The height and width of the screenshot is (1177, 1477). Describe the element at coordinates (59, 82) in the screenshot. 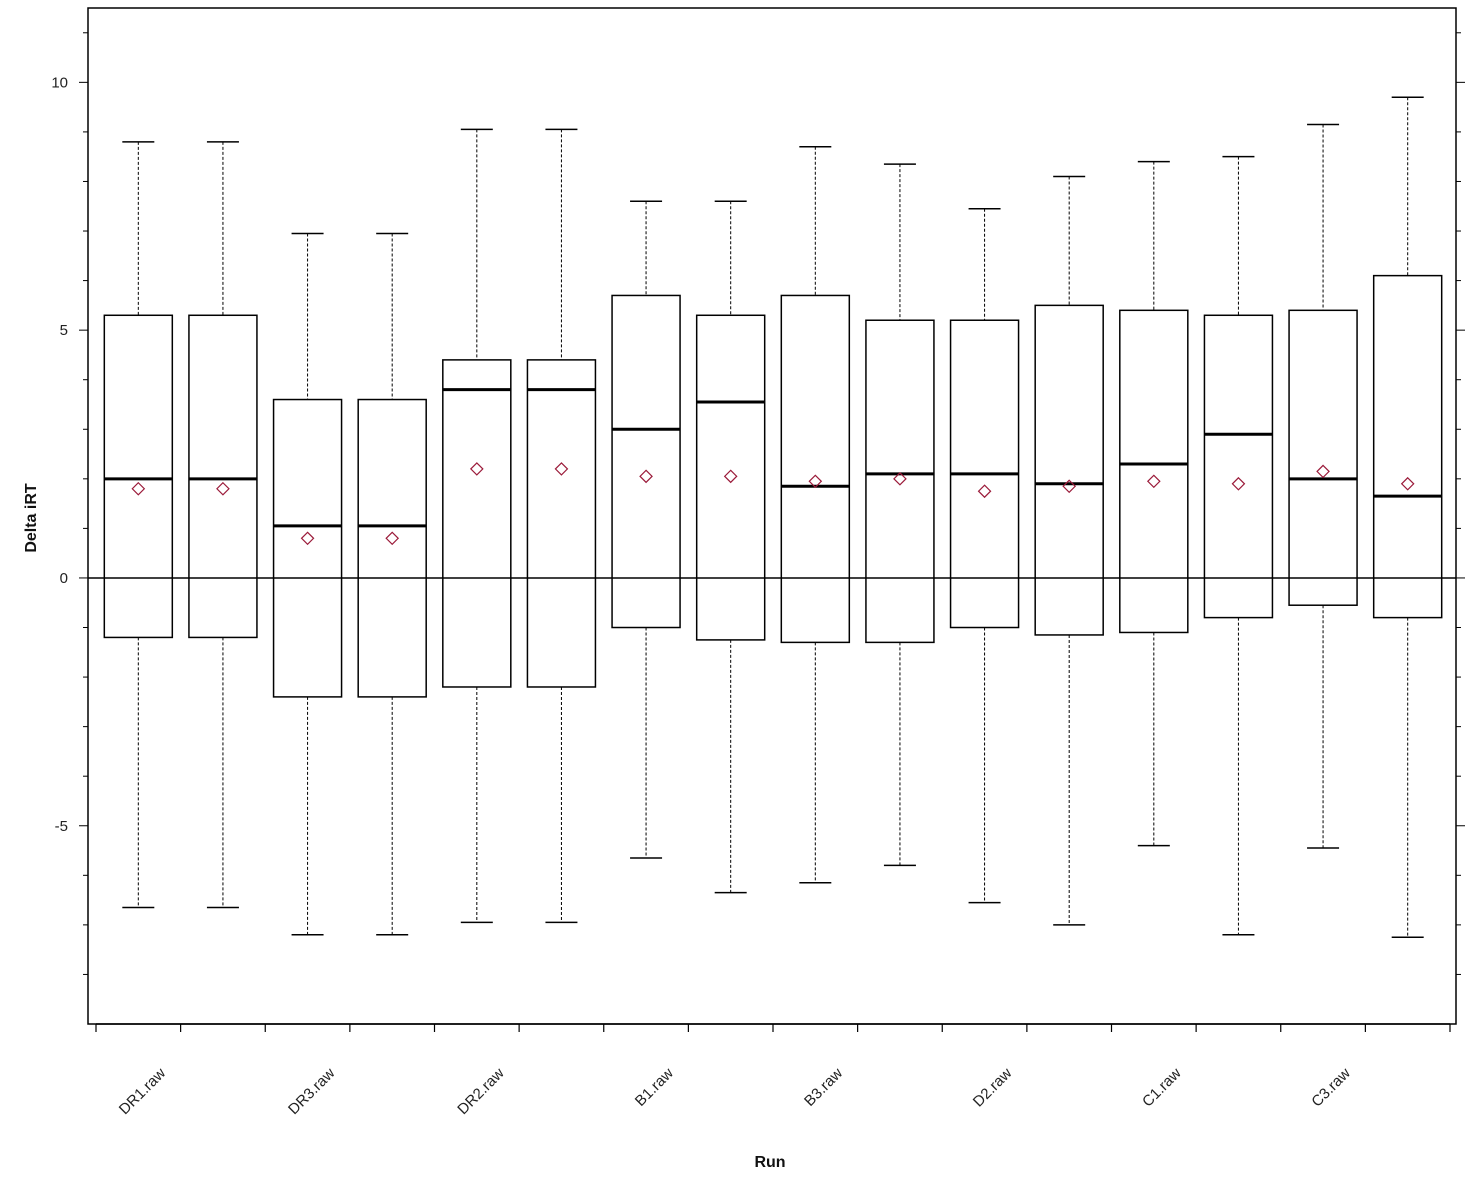

I see `y-tick-label: 10` at that location.